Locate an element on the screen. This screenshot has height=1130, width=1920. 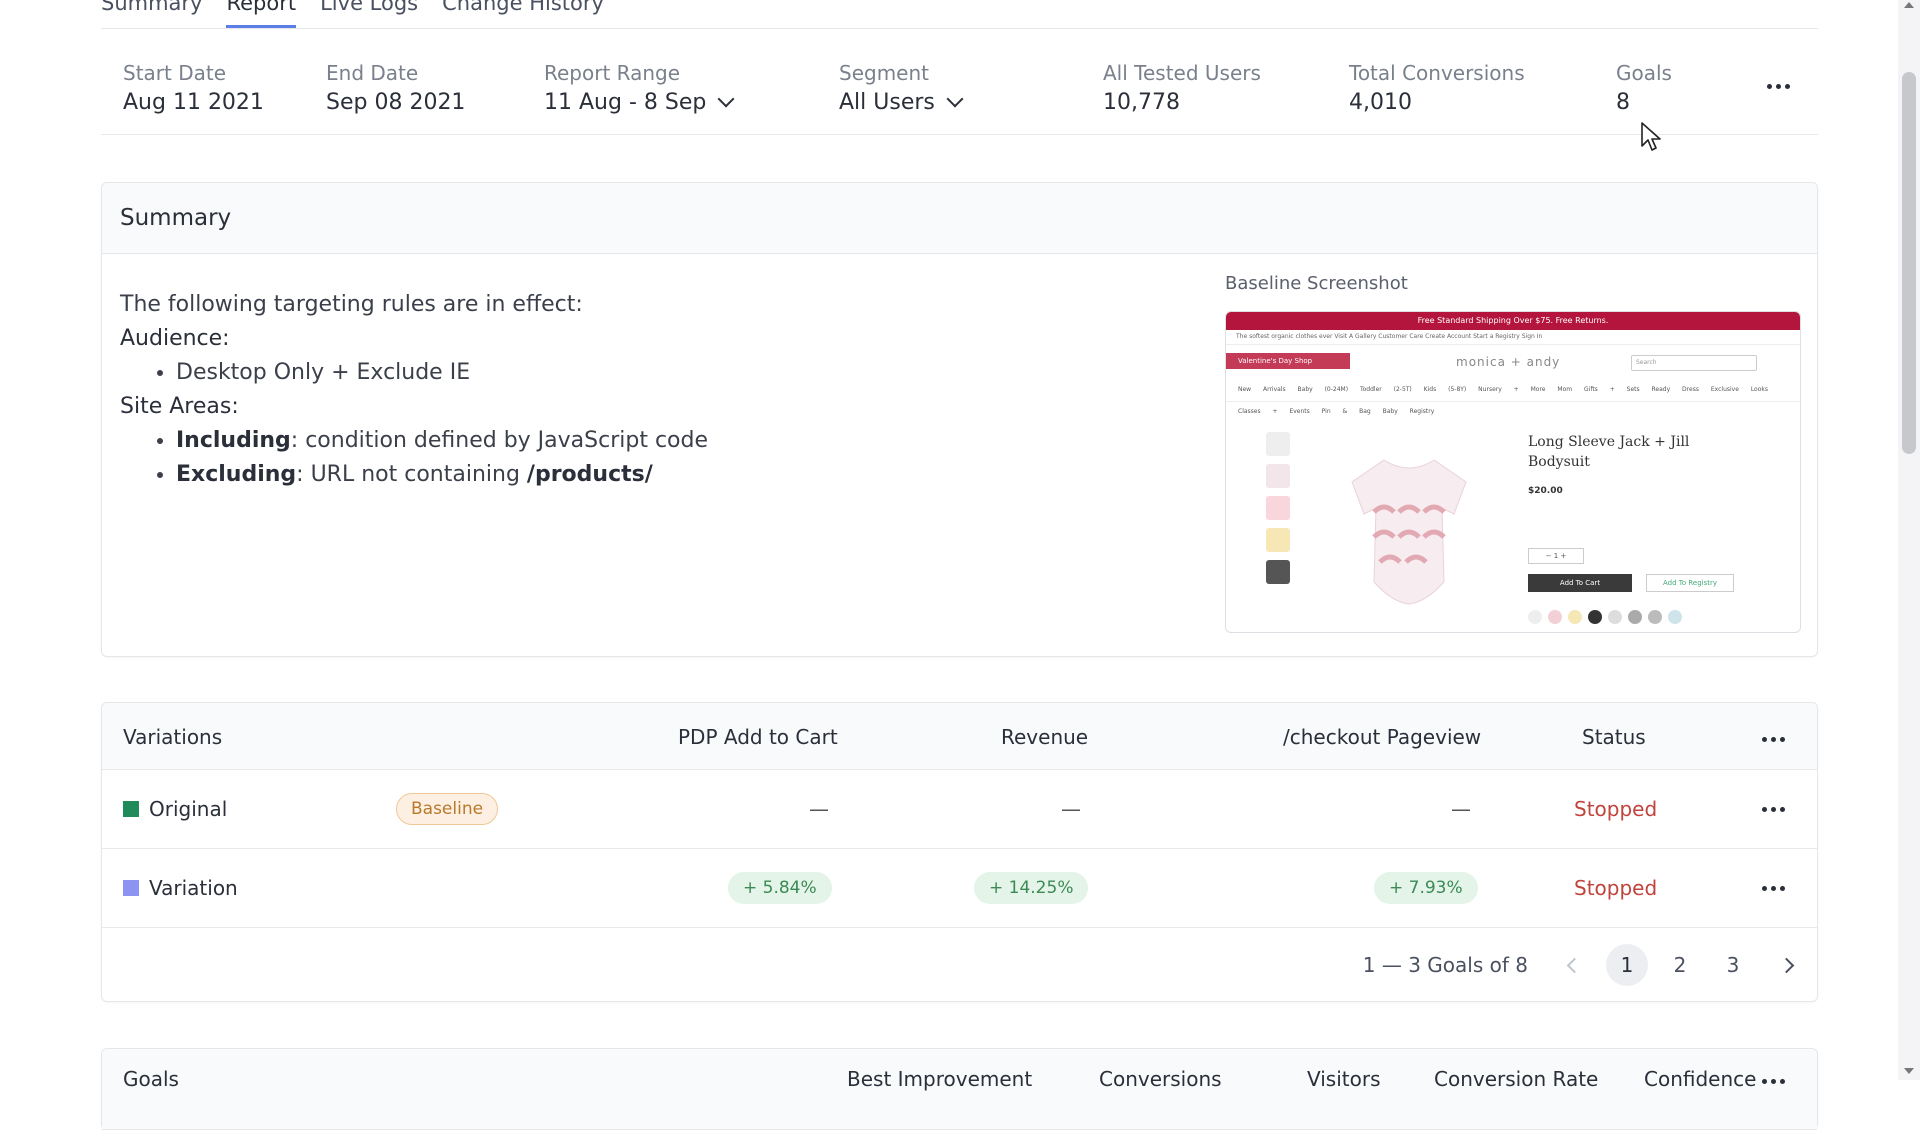
metric-label: End Date is located at coordinates (372, 73).